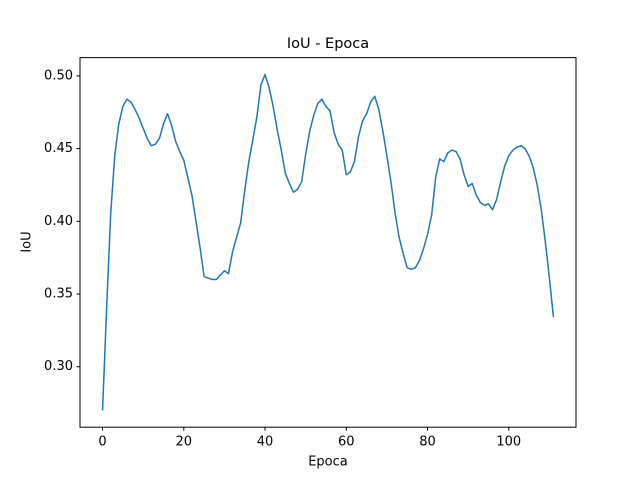 This screenshot has width=640, height=480. I want to click on y-axis-label: IoU, so click(27, 241).